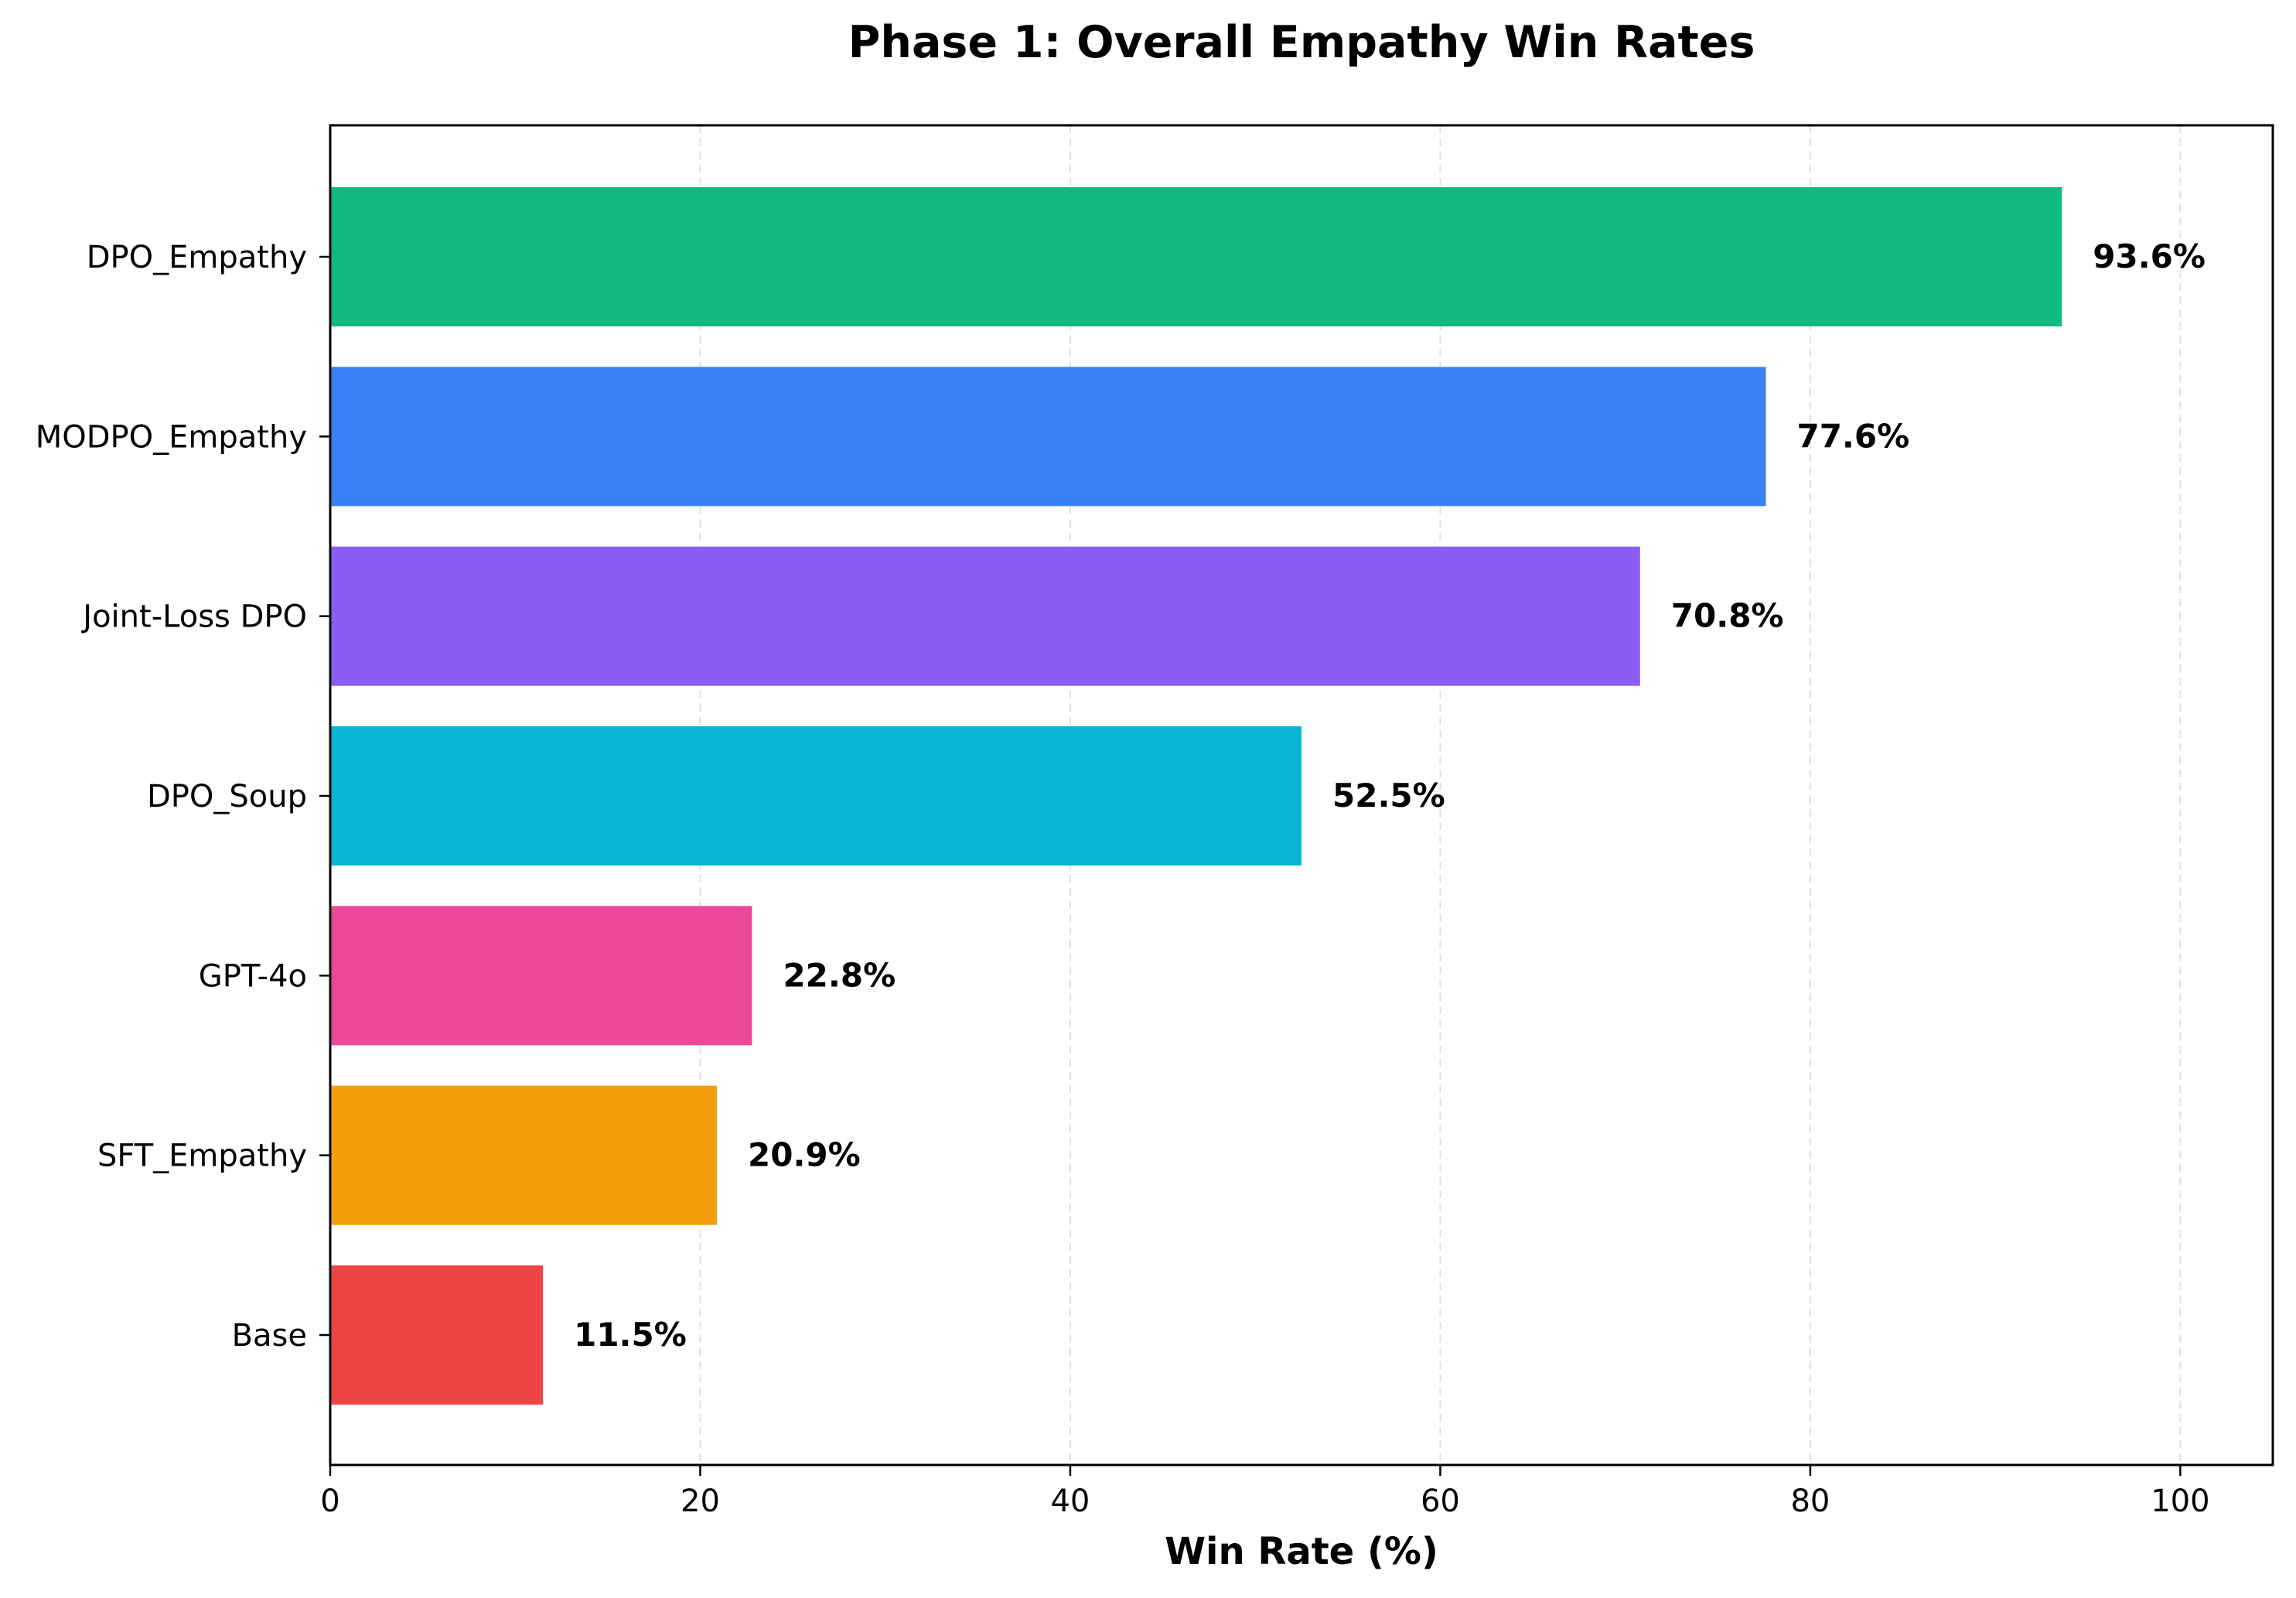 This screenshot has height=1598, width=2296. What do you see at coordinates (700, 1501) in the screenshot?
I see `x-tick-label: 20` at bounding box center [700, 1501].